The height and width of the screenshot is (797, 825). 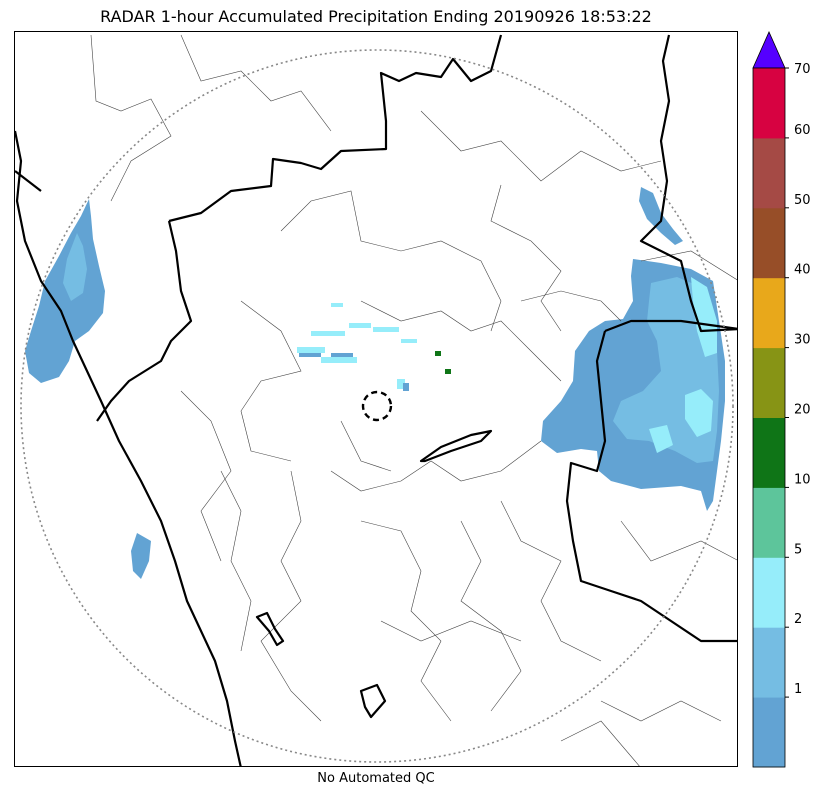 I want to click on qc-note: No Automated QC, so click(x=376, y=778).